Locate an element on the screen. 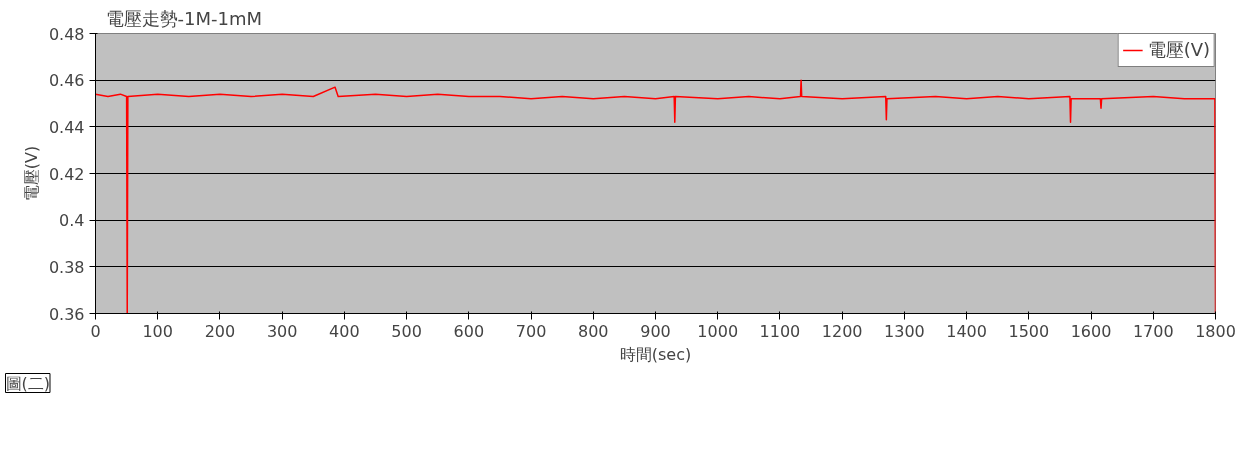 The height and width of the screenshot is (450, 1258). y-axis-title: 電壓(V) is located at coordinates (31, 173).